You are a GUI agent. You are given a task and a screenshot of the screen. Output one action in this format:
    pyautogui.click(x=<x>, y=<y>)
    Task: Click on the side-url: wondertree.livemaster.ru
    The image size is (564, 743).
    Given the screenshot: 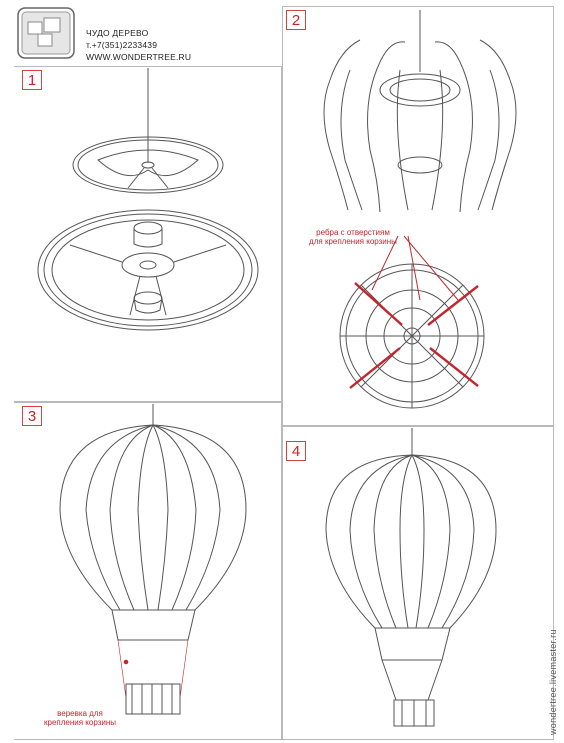 What is the action you would take?
    pyautogui.click(x=553, y=682)
    